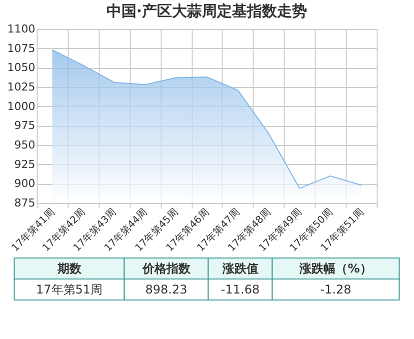 The height and width of the screenshot is (339, 414). What do you see at coordinates (25, 203) in the screenshot?
I see `y-tick-label: 875` at bounding box center [25, 203].